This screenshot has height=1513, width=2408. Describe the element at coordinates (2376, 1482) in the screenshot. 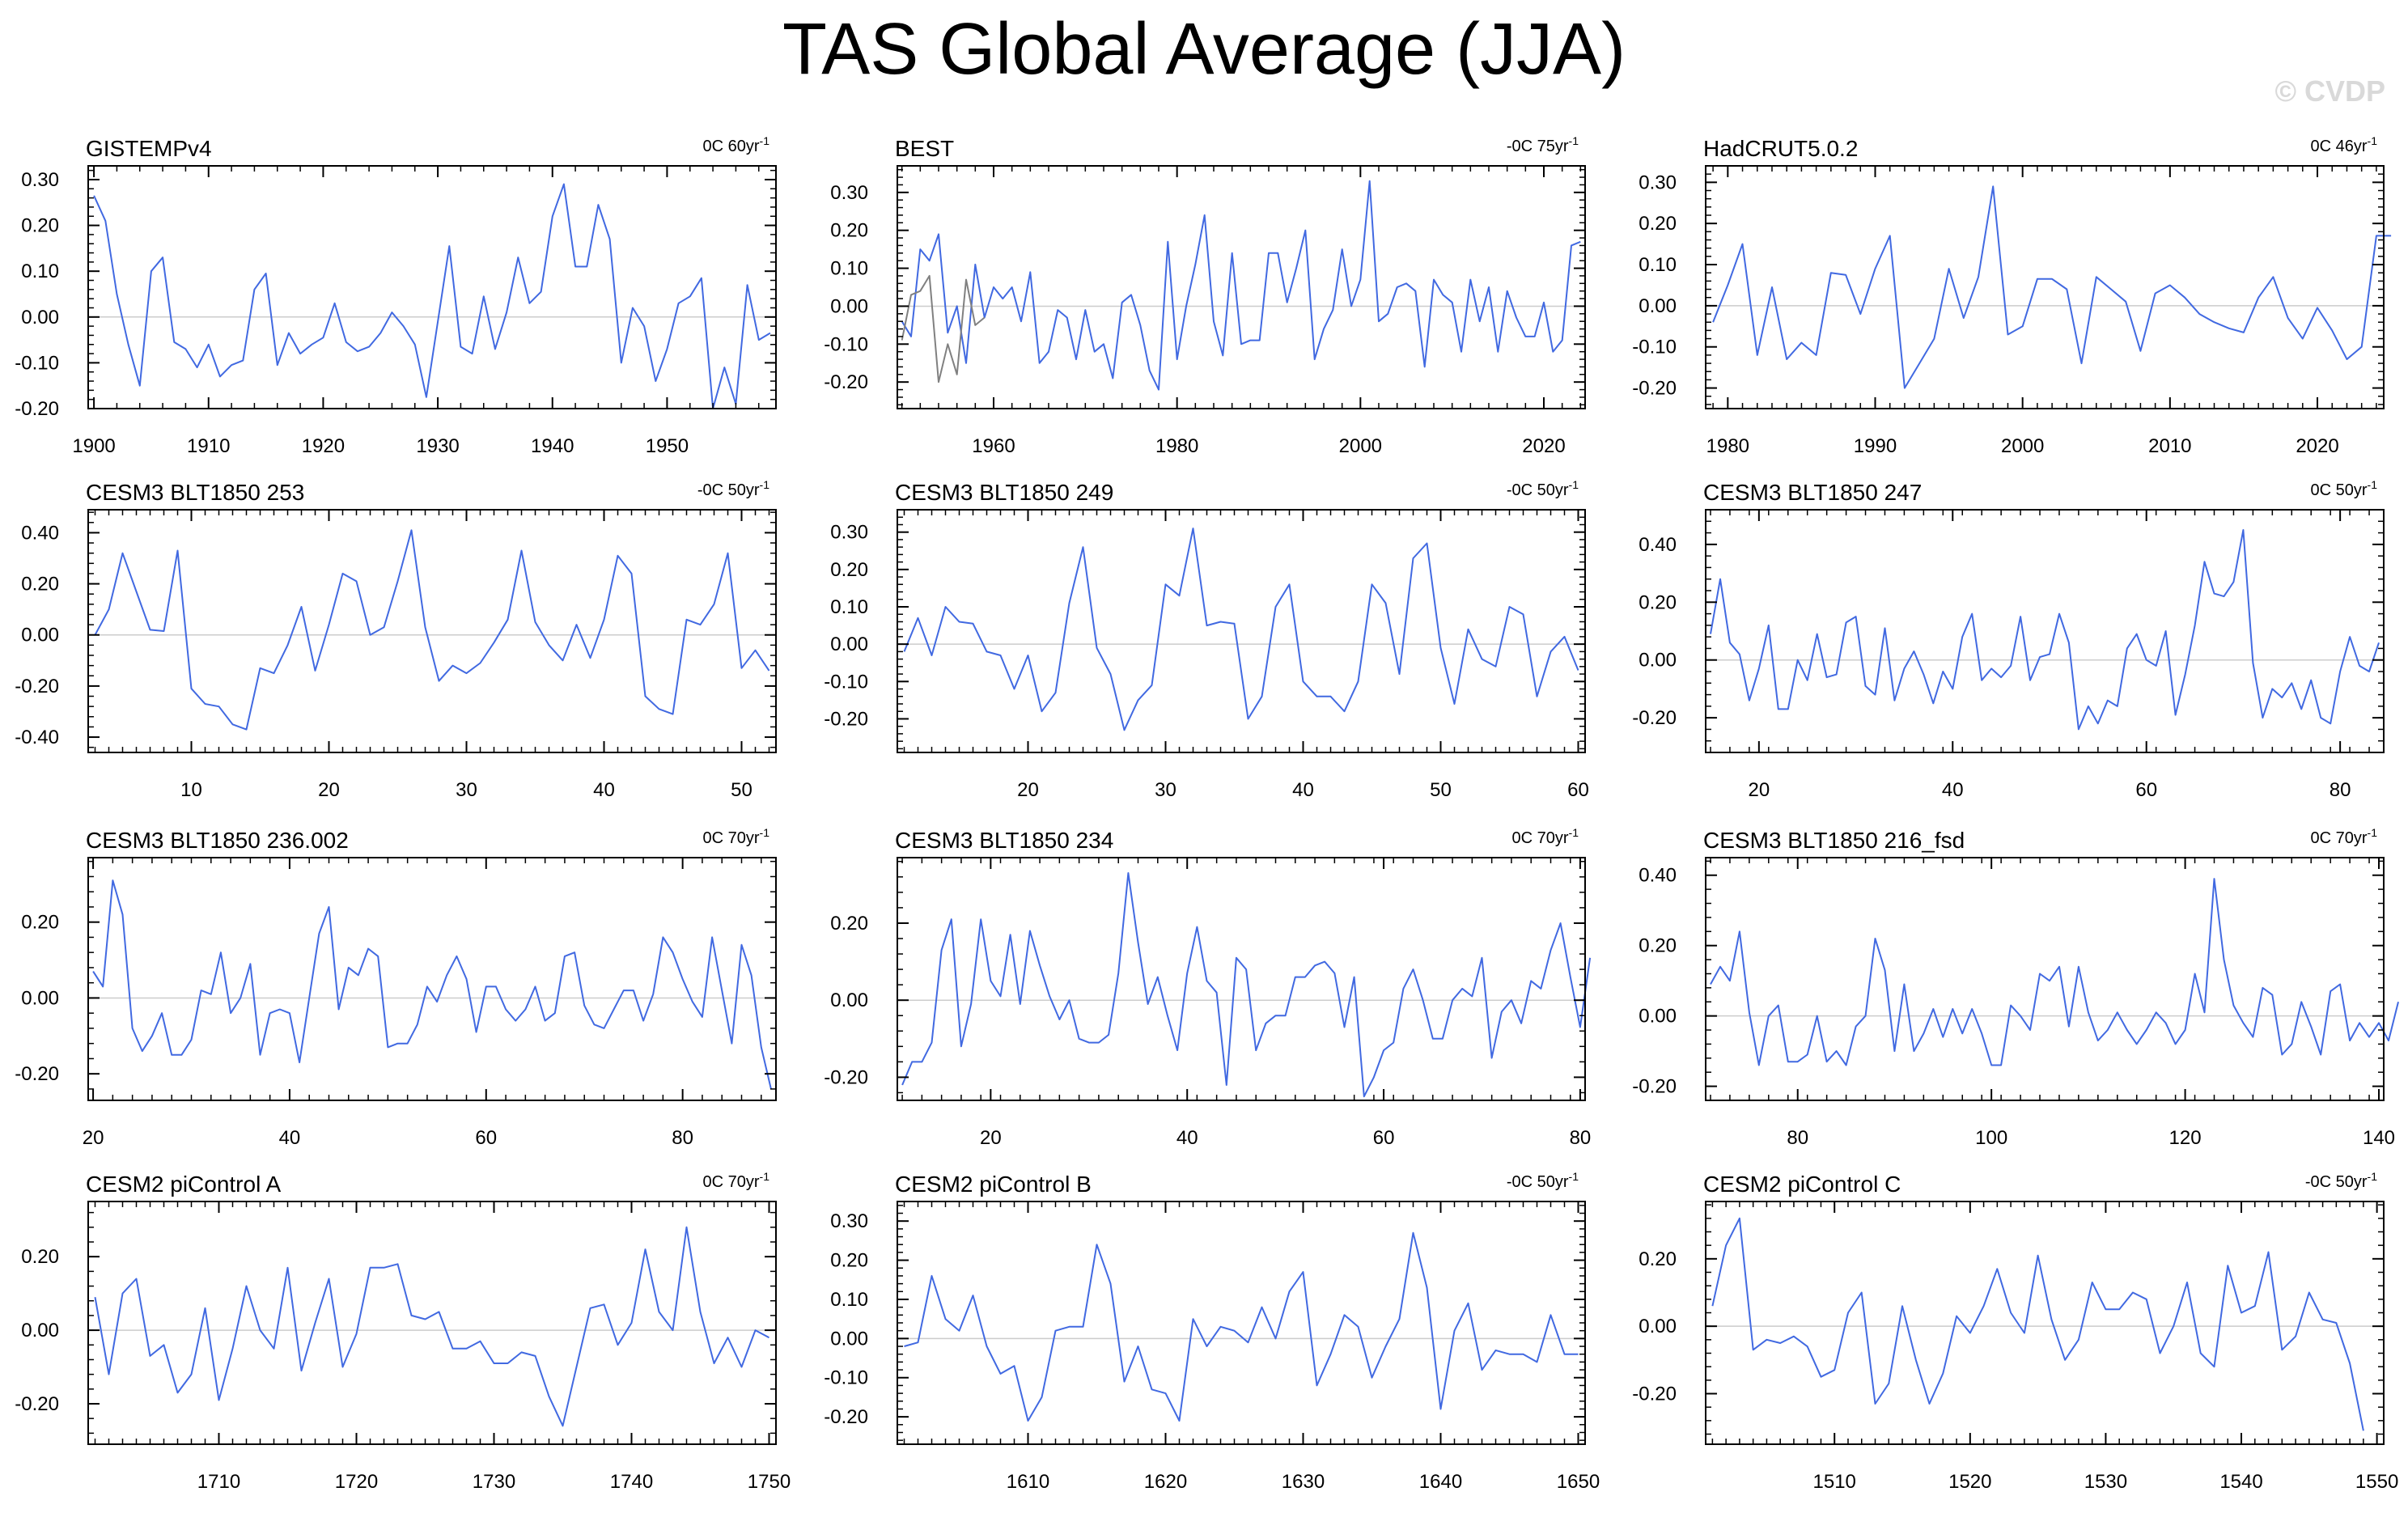

I see `x-tick-label: 1550` at that location.